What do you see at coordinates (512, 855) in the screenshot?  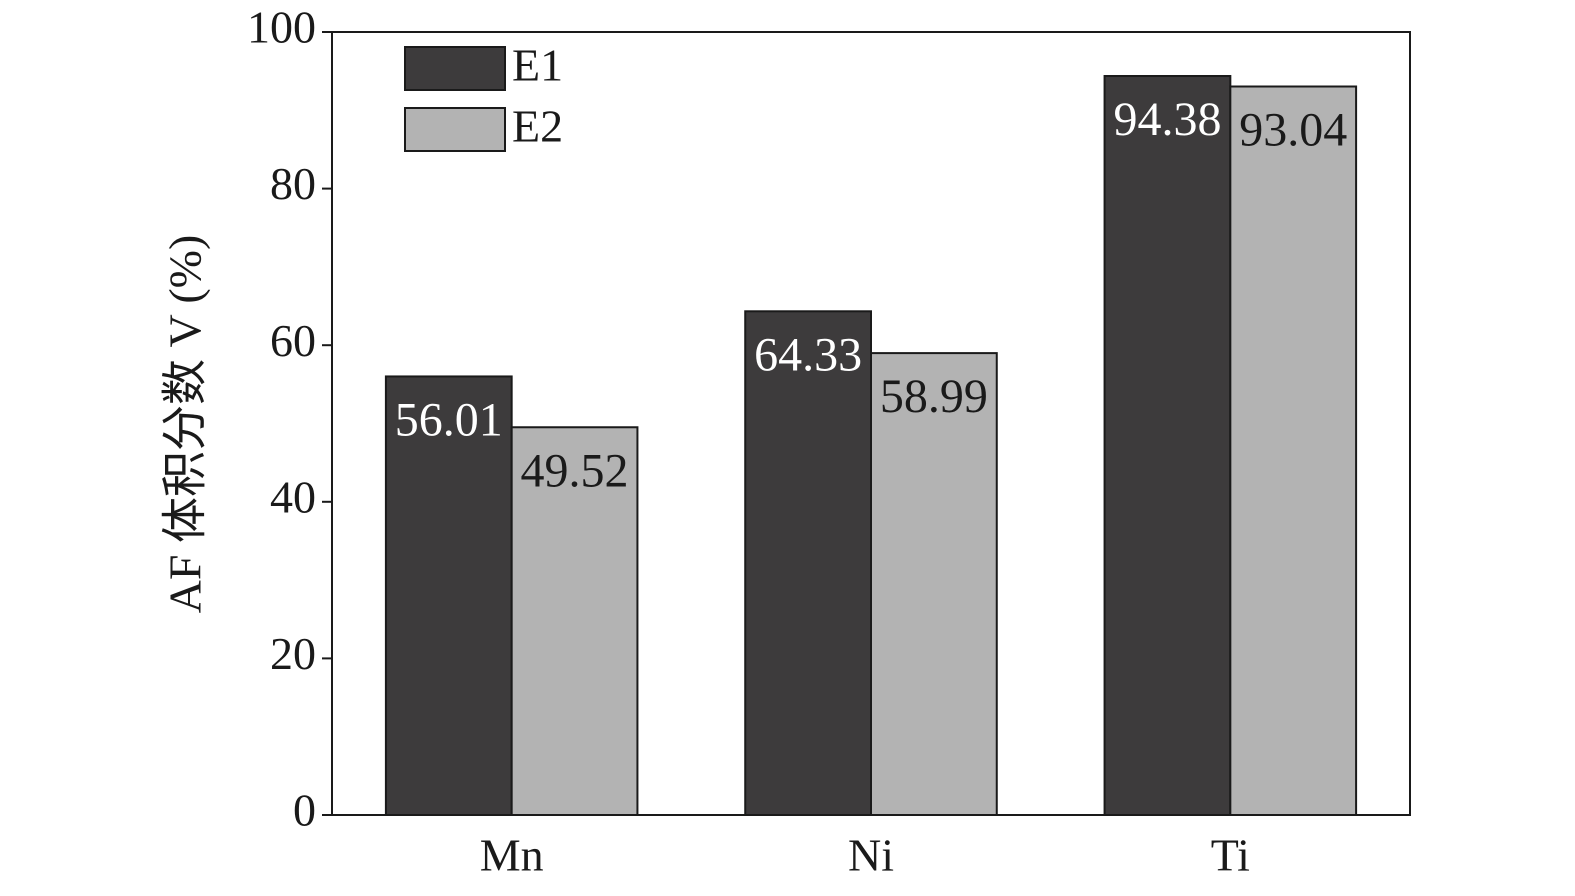 I see `x-tick-label: Mn` at bounding box center [512, 855].